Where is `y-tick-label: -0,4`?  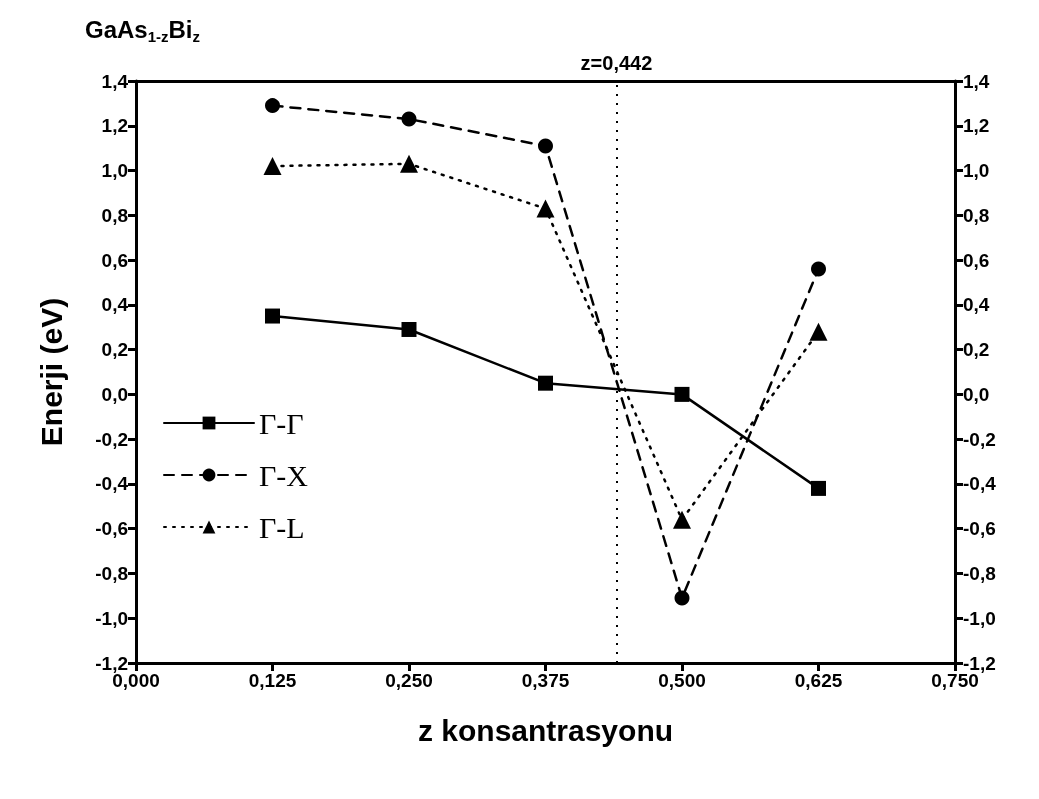 y-tick-label: -0,4 is located at coordinates (112, 484).